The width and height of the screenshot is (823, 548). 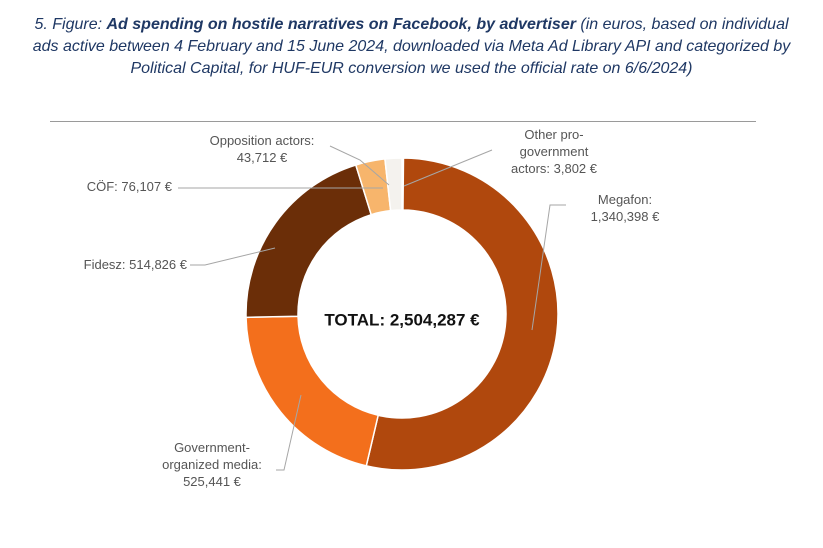 I want to click on label-cof-line: CÖF: 76,107 €, so click(x=130, y=186).